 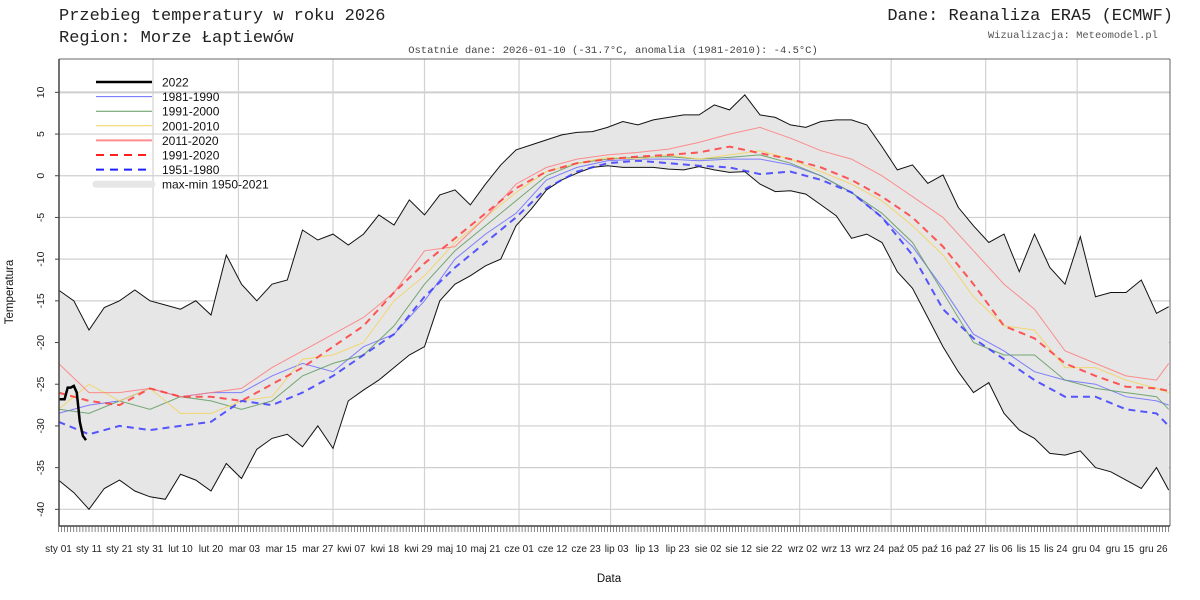 What do you see at coordinates (58, 549) in the screenshot?
I see `x-tick-label: sty 01` at bounding box center [58, 549].